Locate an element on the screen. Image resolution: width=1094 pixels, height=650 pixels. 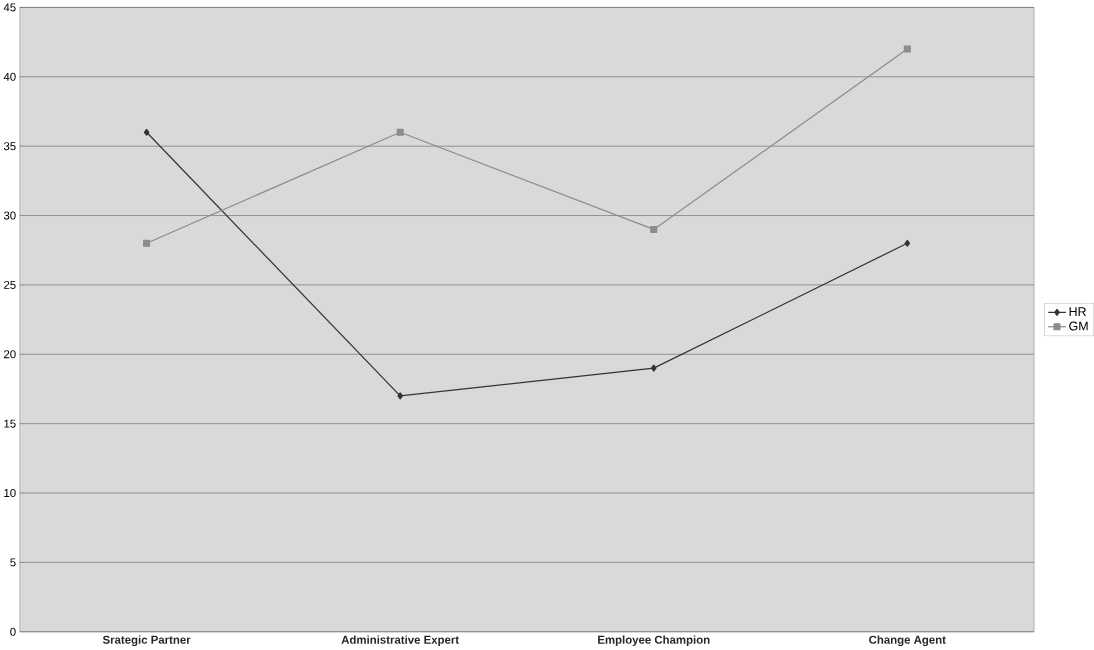
y-tick-label: 45 is located at coordinates (9, 7).